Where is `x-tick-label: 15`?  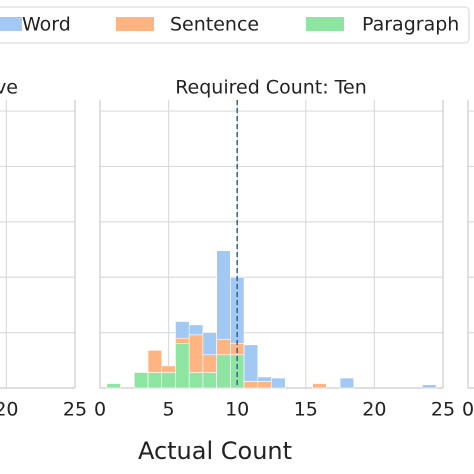 x-tick-label: 15 is located at coordinates (306, 410).